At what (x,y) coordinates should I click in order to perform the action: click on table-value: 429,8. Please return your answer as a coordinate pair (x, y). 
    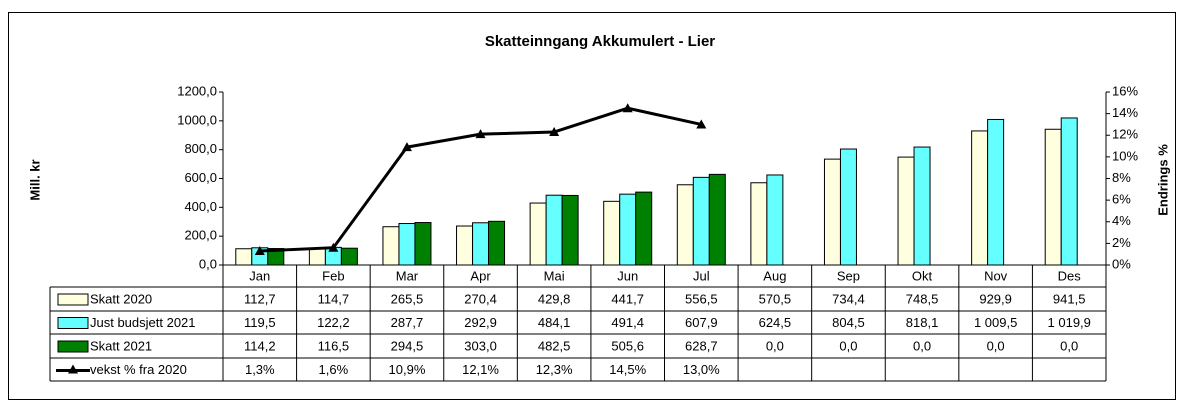
    Looking at the image, I should click on (554, 298).